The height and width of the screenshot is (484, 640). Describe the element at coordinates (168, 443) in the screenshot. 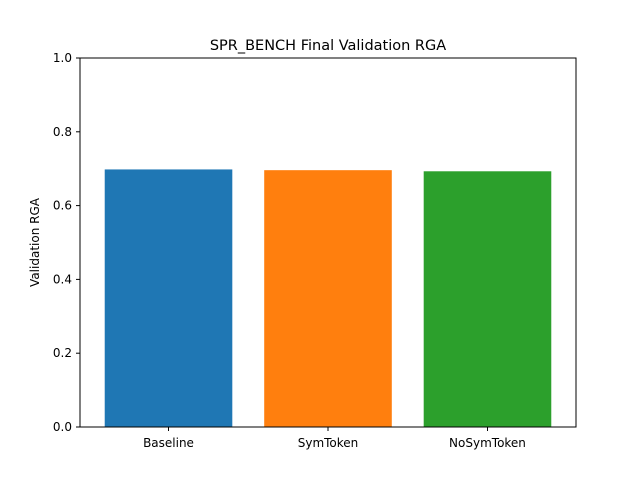

I see `x-tick-label: Baseline` at that location.